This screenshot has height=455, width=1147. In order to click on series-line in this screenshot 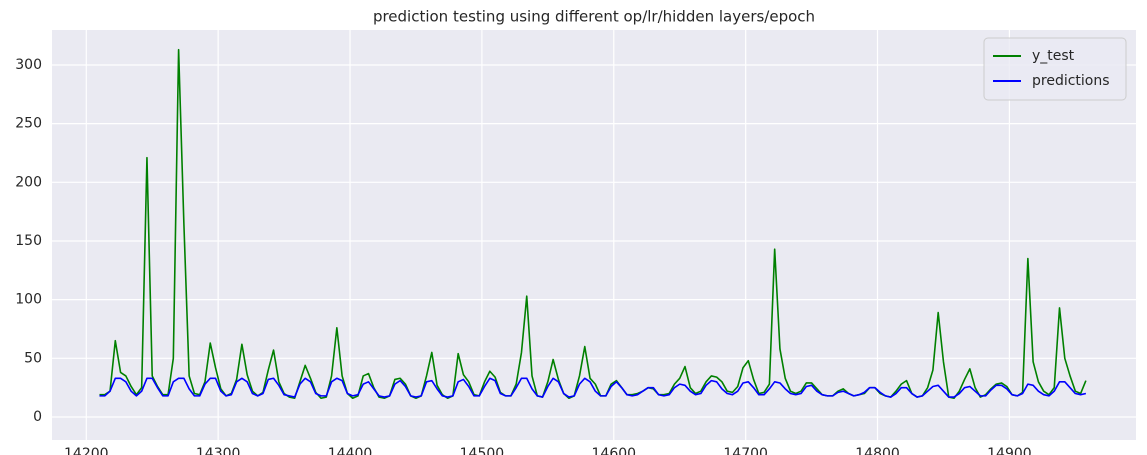, I will do `click(593, 387)`.